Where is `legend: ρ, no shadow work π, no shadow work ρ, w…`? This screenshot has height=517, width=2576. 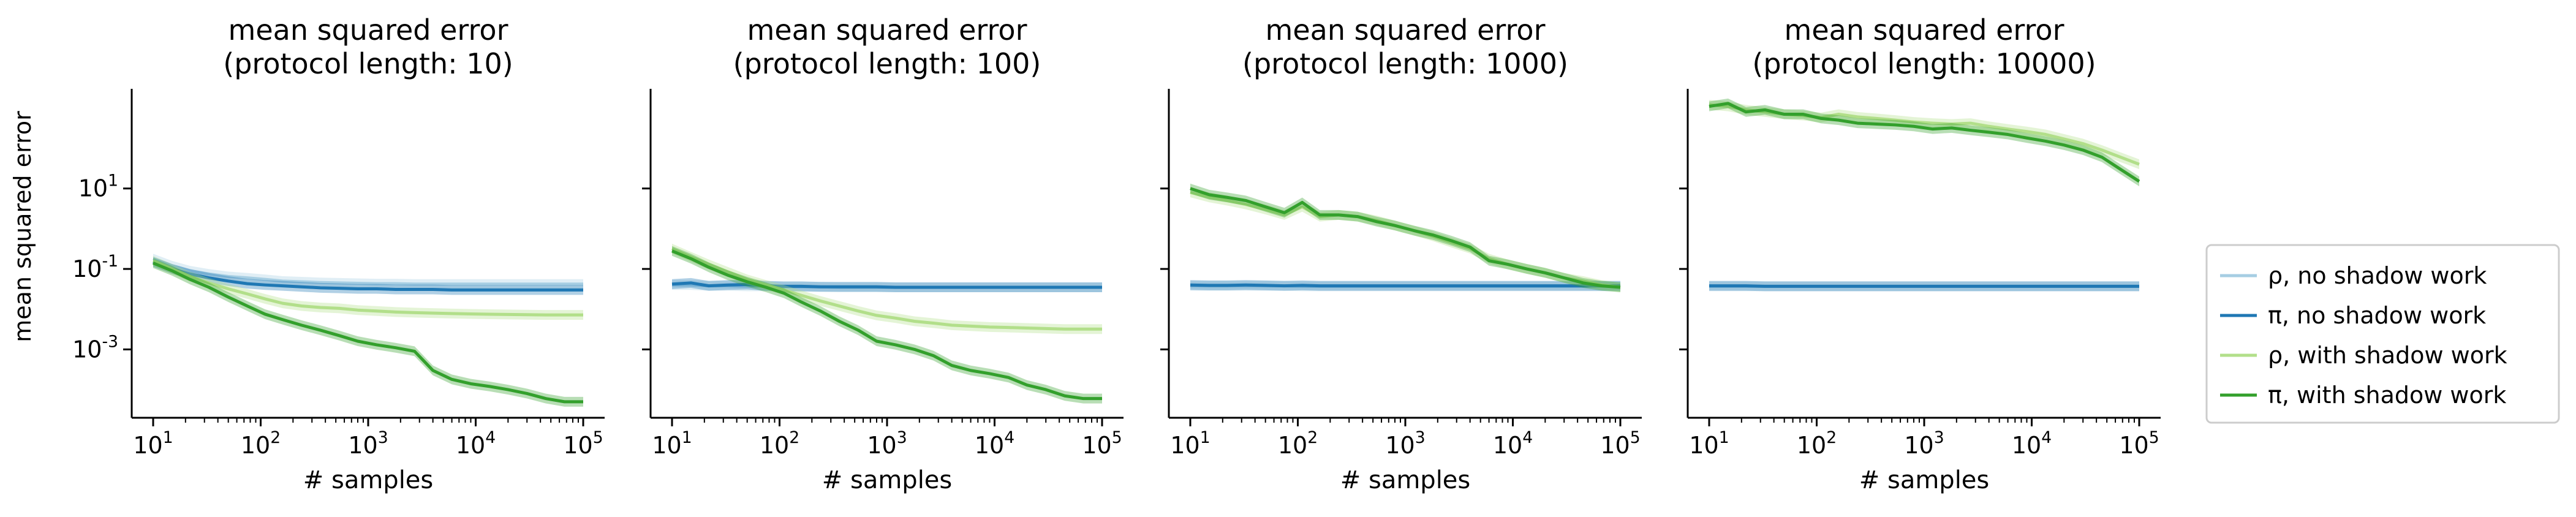 legend: ρ, no shadow work π, no shadow work ρ, w… is located at coordinates (2382, 334).